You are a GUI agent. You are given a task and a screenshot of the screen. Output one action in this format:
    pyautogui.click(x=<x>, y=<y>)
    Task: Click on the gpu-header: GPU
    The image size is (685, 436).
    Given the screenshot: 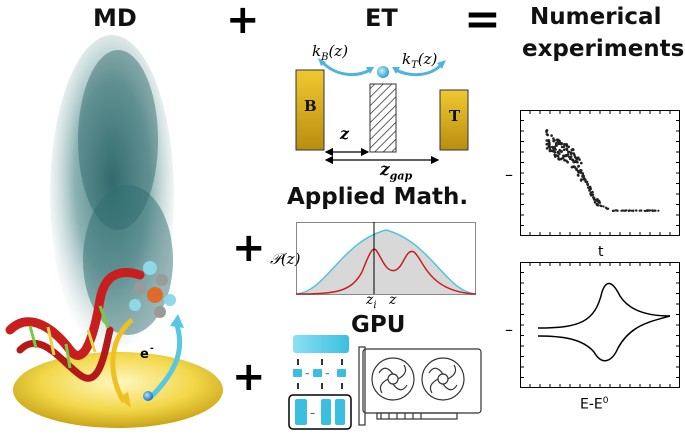 What is the action you would take?
    pyautogui.click(x=378, y=325)
    